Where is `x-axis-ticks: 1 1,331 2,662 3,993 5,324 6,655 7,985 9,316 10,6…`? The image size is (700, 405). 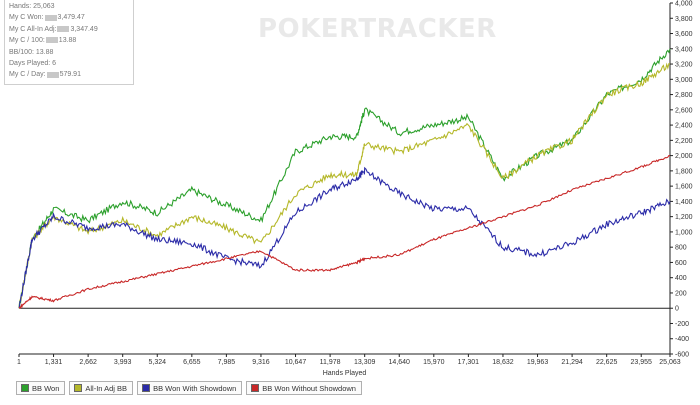
x-axis-ticks: 1 1,331 2,662 3,993 5,324 6,655 7,985 9,316 10,6… is located at coordinates (349, 360).